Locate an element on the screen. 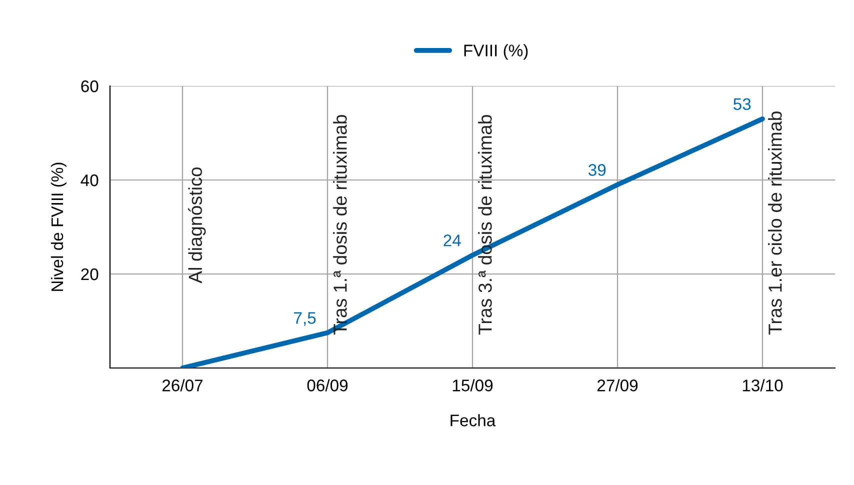 This screenshot has width=854, height=485. ref-line-label: Al diagnóstico is located at coordinates (197, 225).